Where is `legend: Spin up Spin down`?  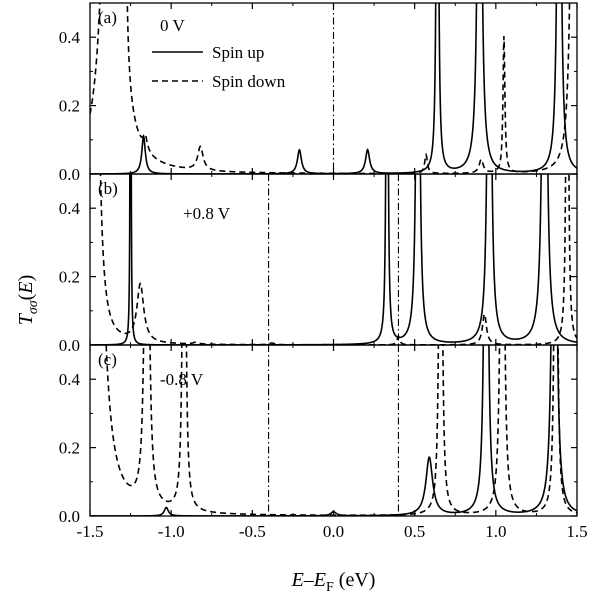 legend: Spin up Spin down is located at coordinates (219, 67).